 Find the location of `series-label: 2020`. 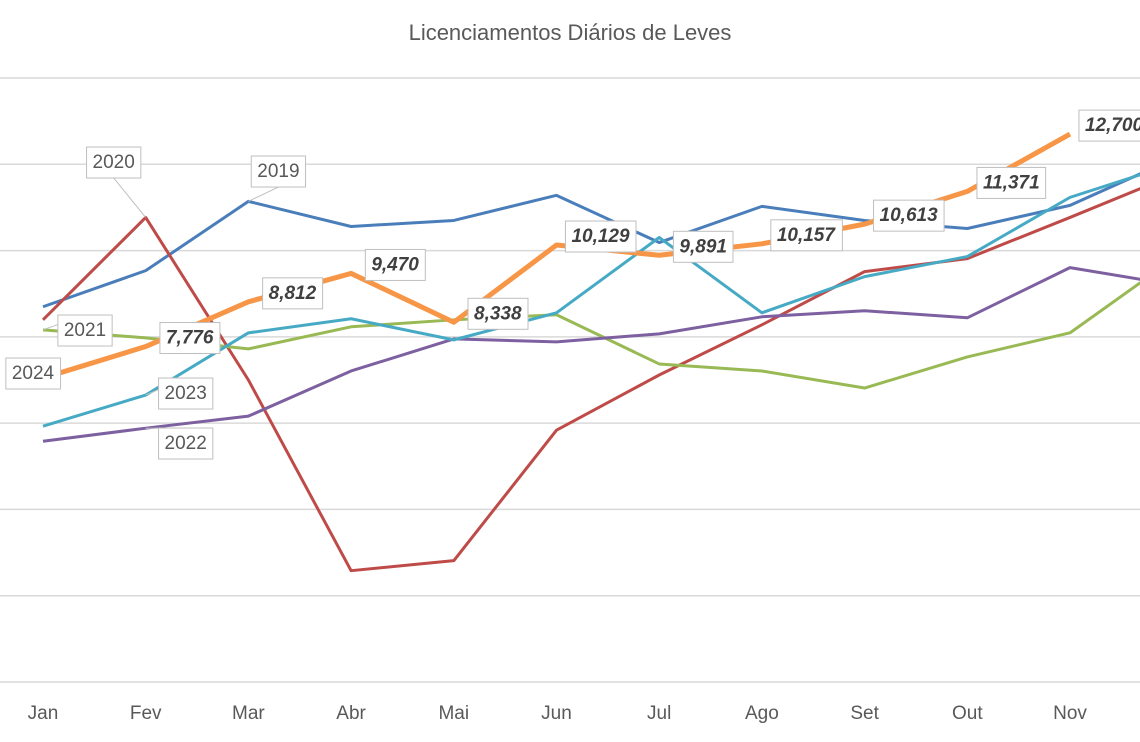

series-label: 2020 is located at coordinates (114, 162).